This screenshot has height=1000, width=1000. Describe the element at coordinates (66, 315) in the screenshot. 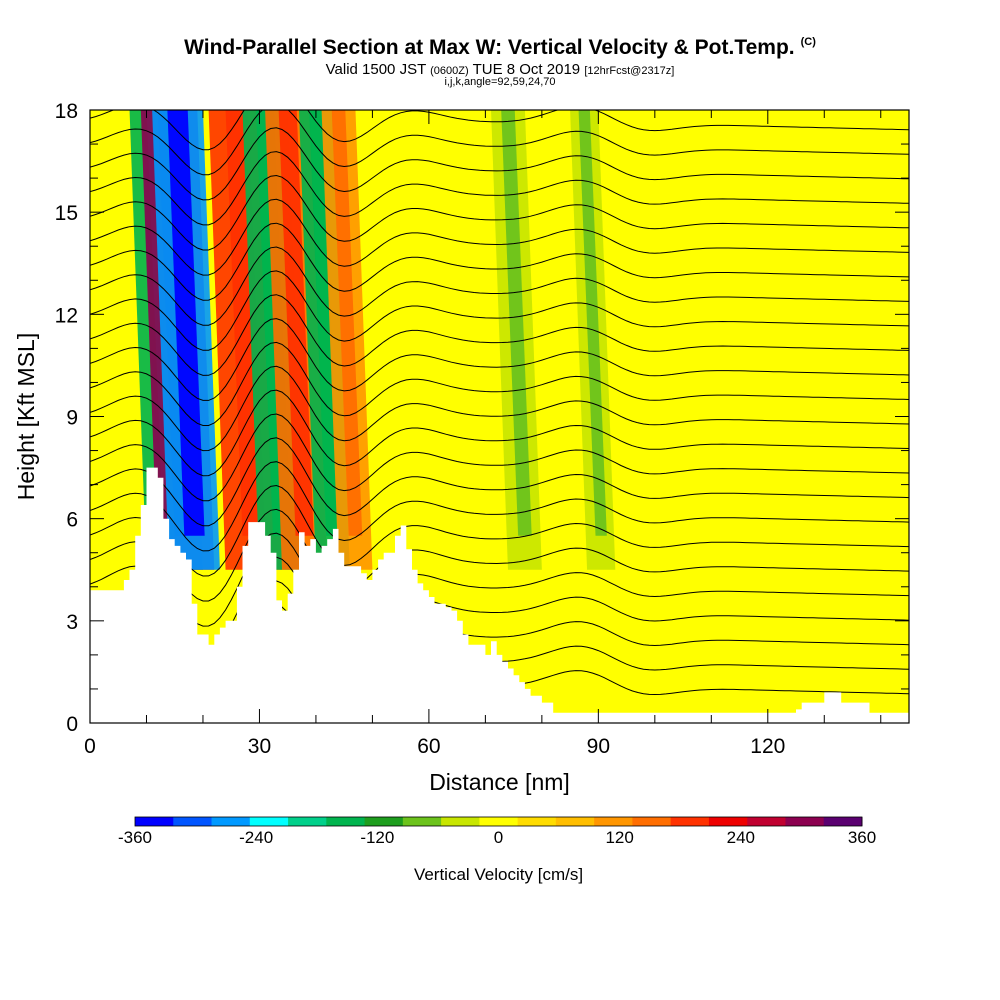

I see `y-tick-label: 12` at that location.